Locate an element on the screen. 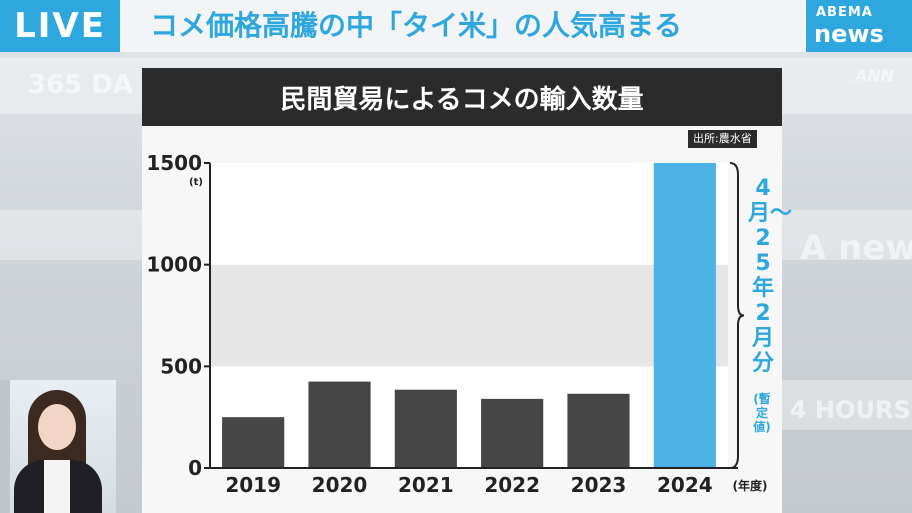  chart-title: 民間貿易によるコメの輸入数量 is located at coordinates (462, 97).